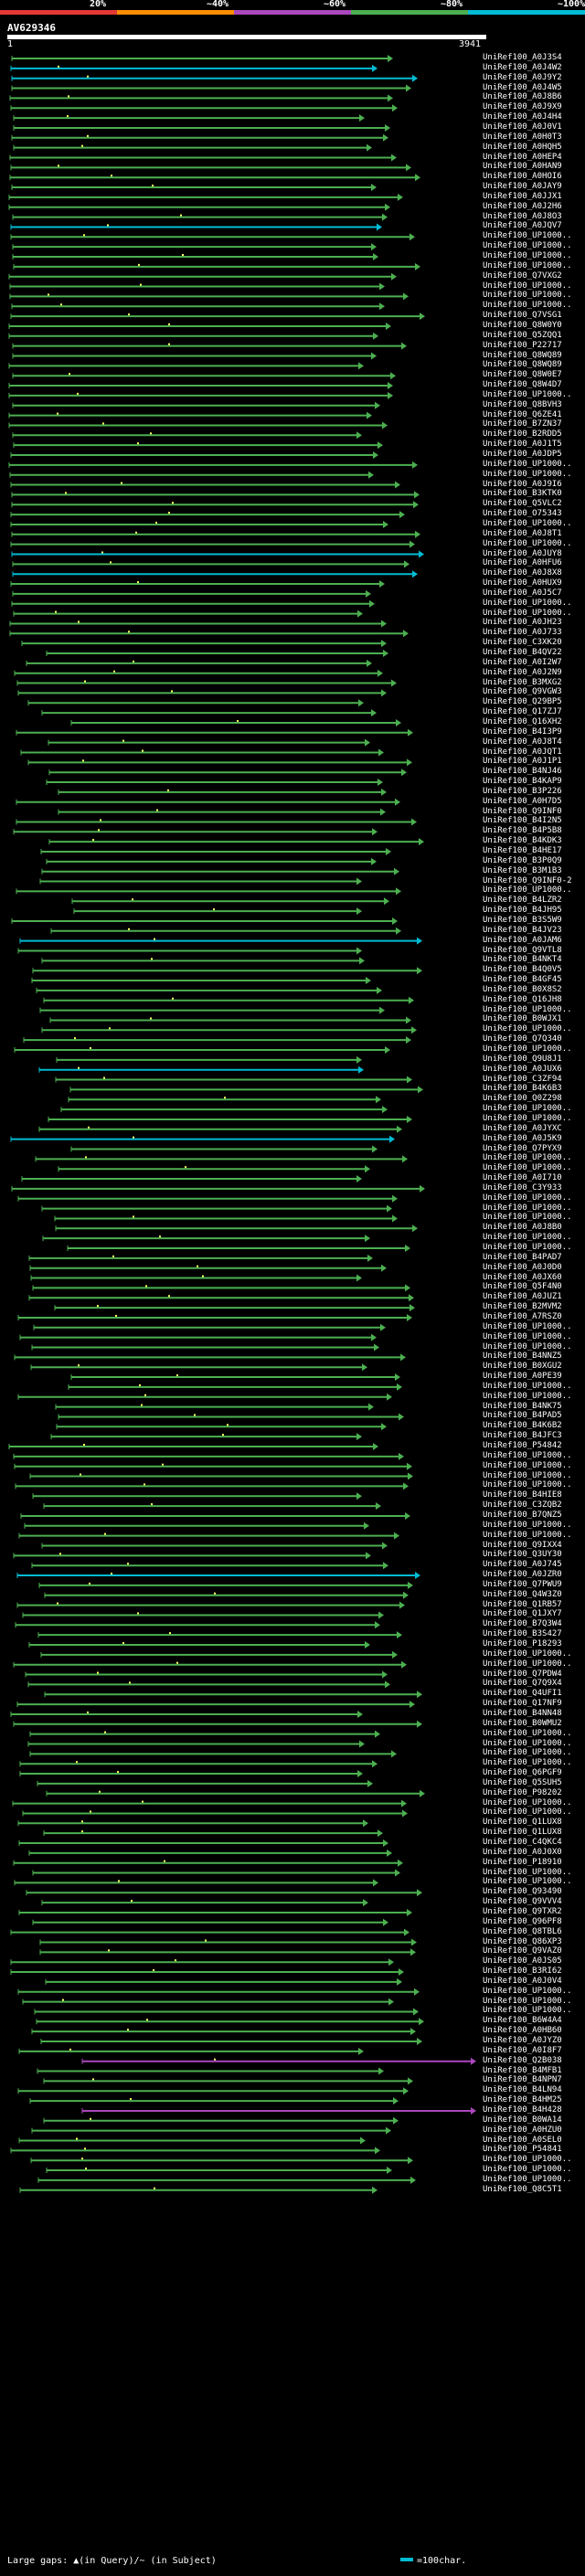 Image resolution: width=585 pixels, height=2576 pixels. I want to click on hit-label: UniRef100_O75343, so click(522, 514).